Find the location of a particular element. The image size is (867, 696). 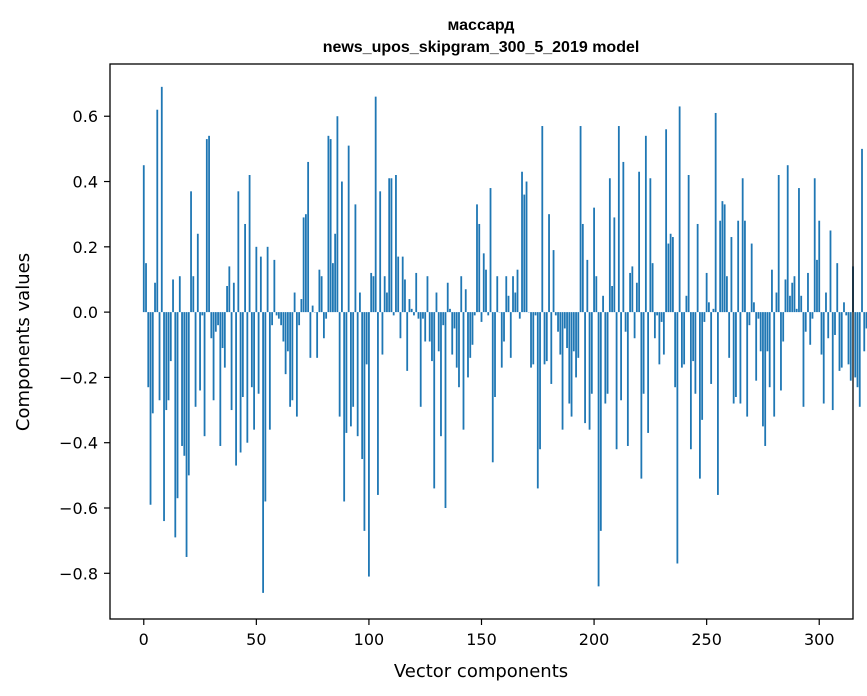

x-tick-label: 100 is located at coordinates (369, 639).